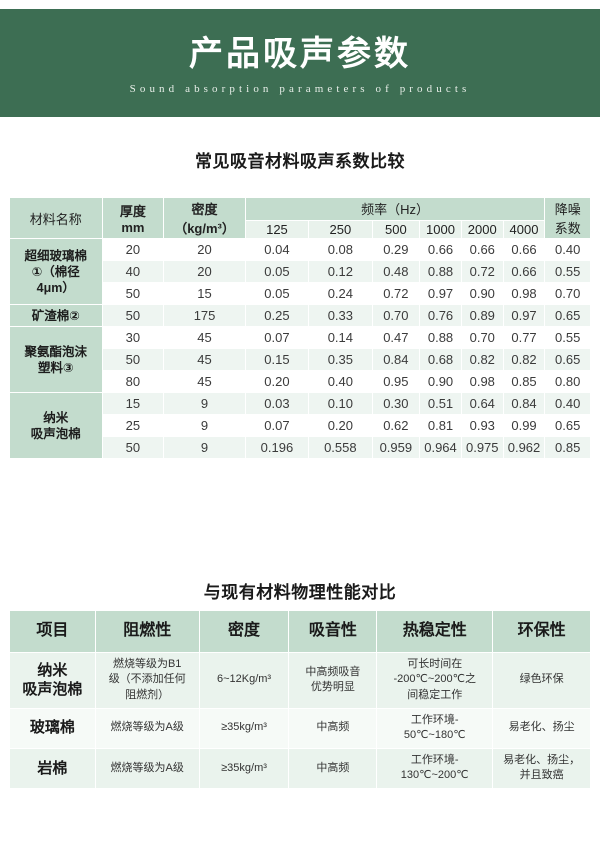 Image resolution: width=600 pixels, height=853 pixels. Describe the element at coordinates (340, 229) in the screenshot. I see `th-freq-250: 250` at that location.